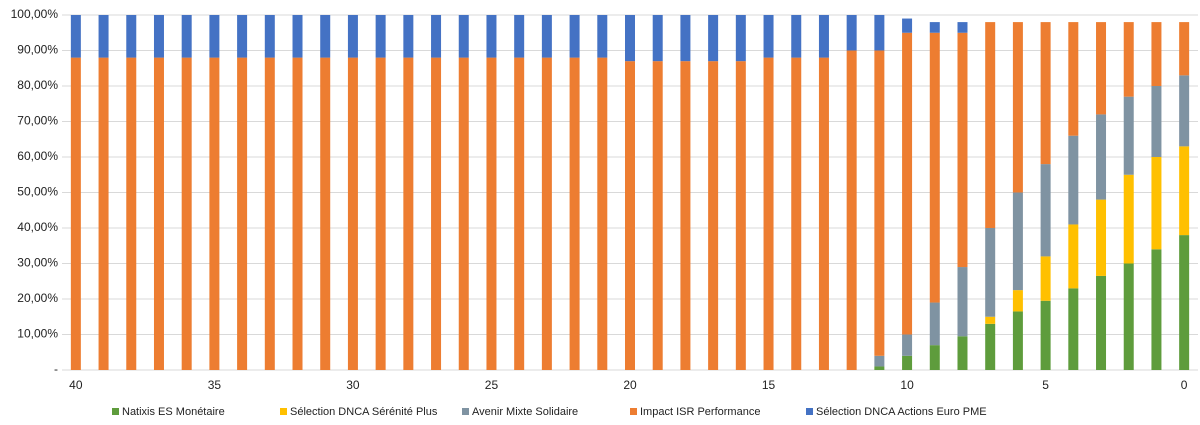  Describe the element at coordinates (1045, 385) in the screenshot. I see `x-tick-label: 5` at that location.